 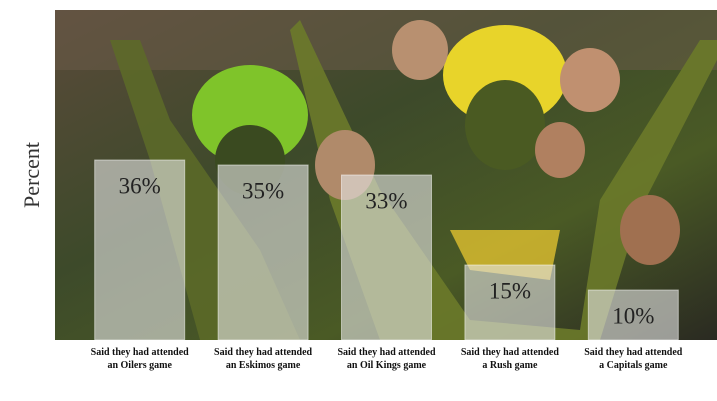 I want to click on x-tick-label: Said they had attended an Eskimos game, so click(x=263, y=359).